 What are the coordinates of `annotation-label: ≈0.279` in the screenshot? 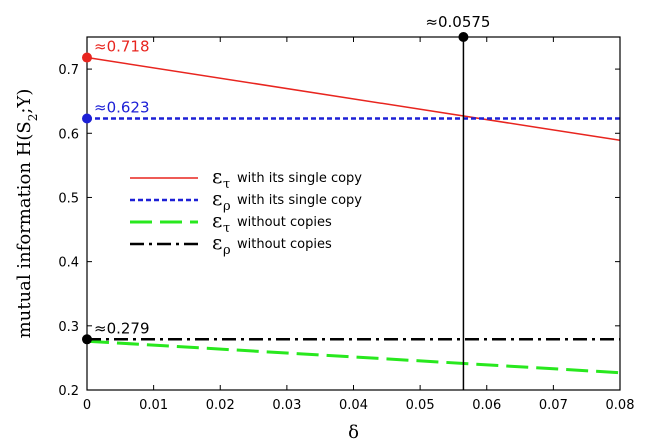 It's located at (122, 328).